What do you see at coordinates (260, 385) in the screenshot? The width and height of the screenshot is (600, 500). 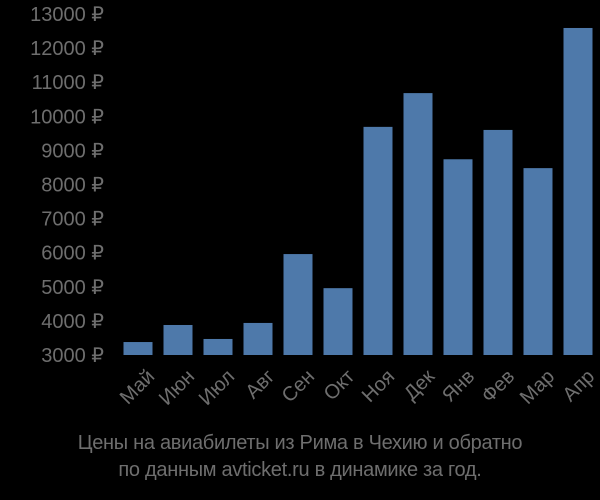 I see `x-tick-label: Авг` at bounding box center [260, 385].